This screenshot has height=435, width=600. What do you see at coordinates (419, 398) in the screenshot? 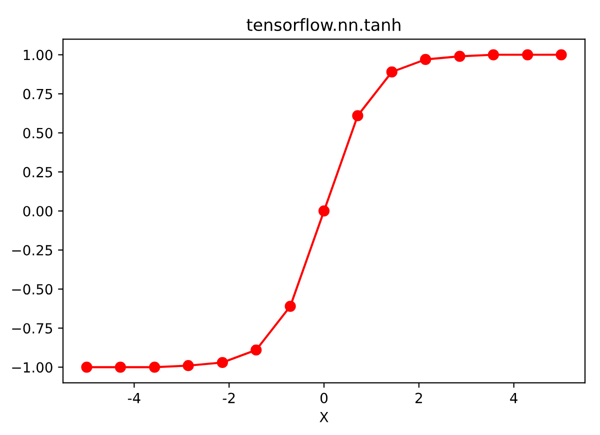
I see `x-tick-label: 2` at bounding box center [419, 398].